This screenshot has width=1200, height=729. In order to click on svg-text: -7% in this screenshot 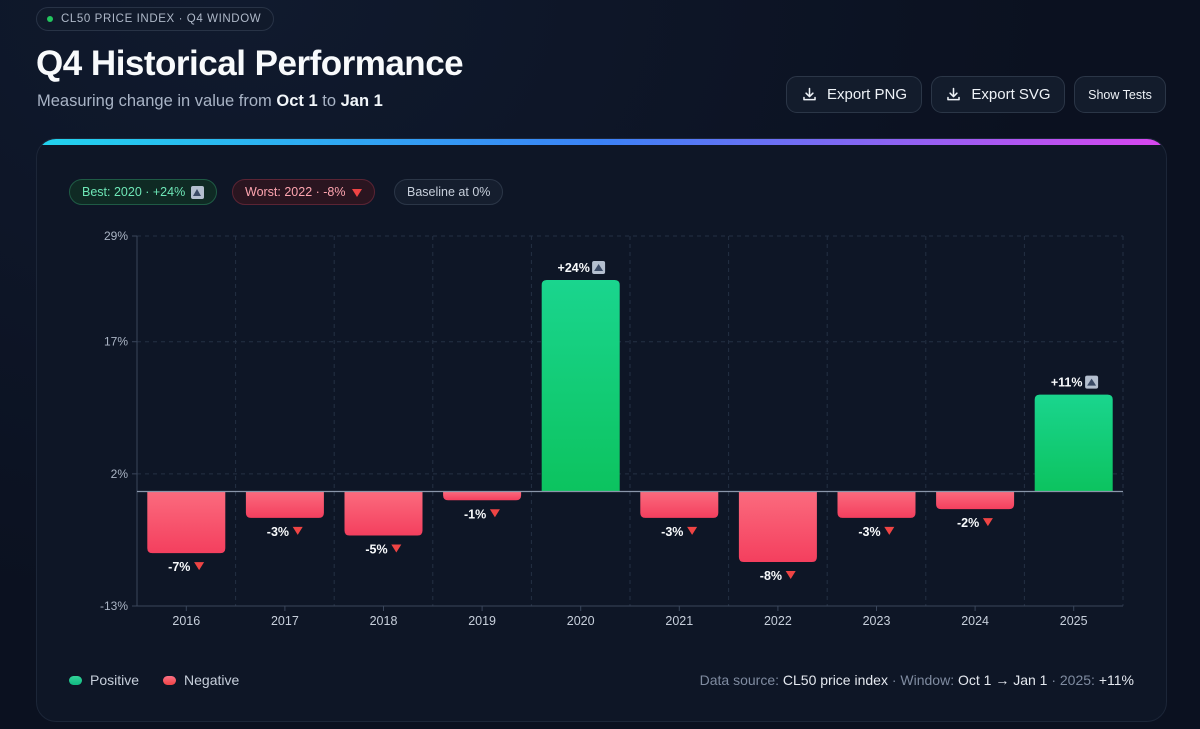, I will do `click(179, 567)`.